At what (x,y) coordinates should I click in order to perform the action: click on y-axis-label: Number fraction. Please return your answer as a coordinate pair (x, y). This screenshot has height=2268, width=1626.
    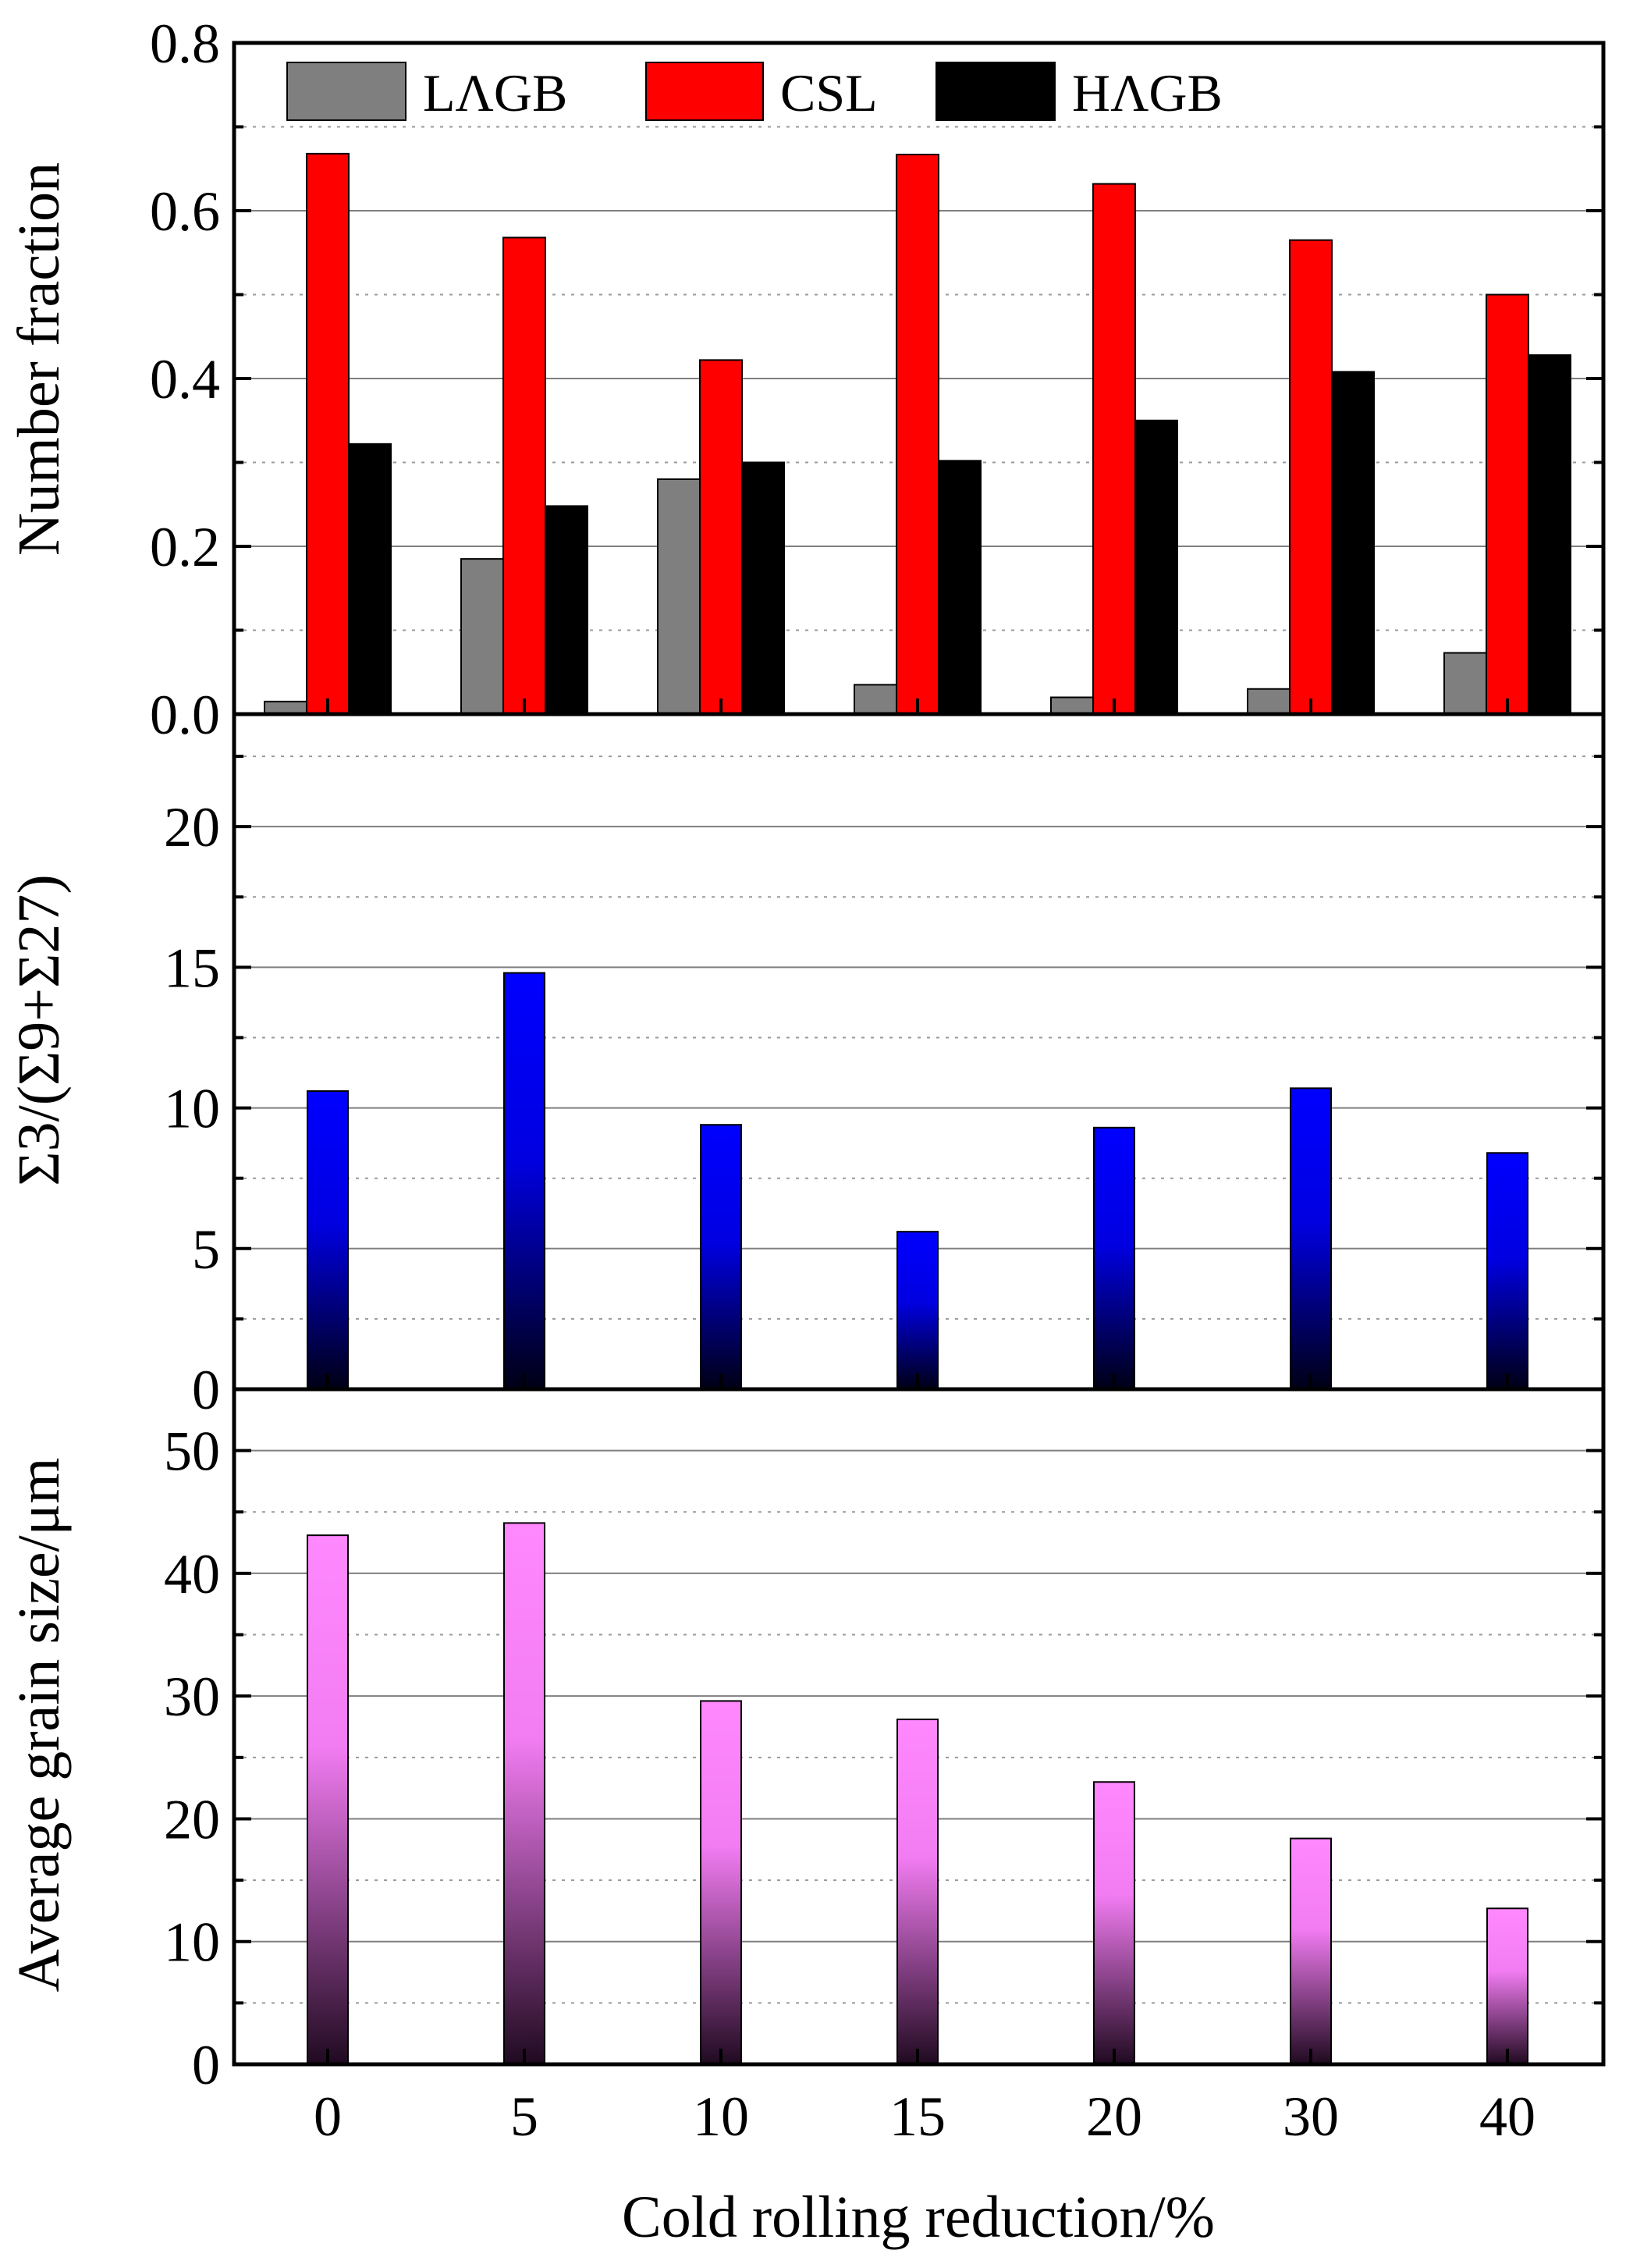
    Looking at the image, I should click on (39, 359).